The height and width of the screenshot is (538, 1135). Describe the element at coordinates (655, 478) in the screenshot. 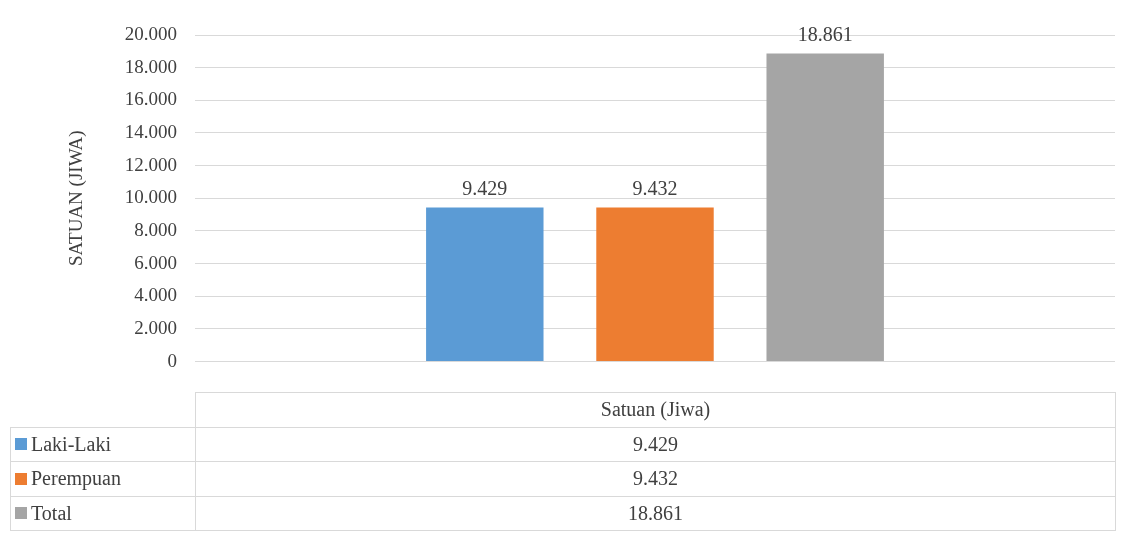

I see `text: 9.432` at that location.